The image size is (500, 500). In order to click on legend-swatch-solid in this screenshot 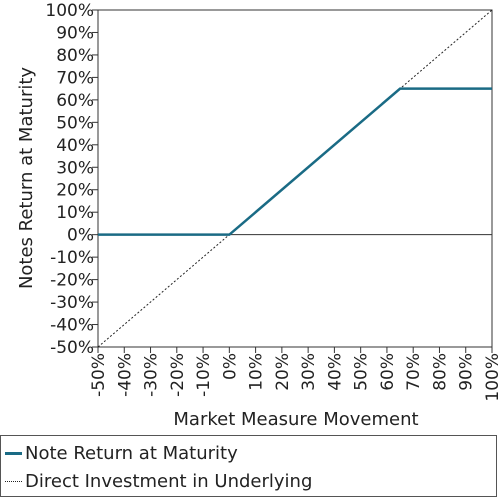, I will do `click(13, 453)`.